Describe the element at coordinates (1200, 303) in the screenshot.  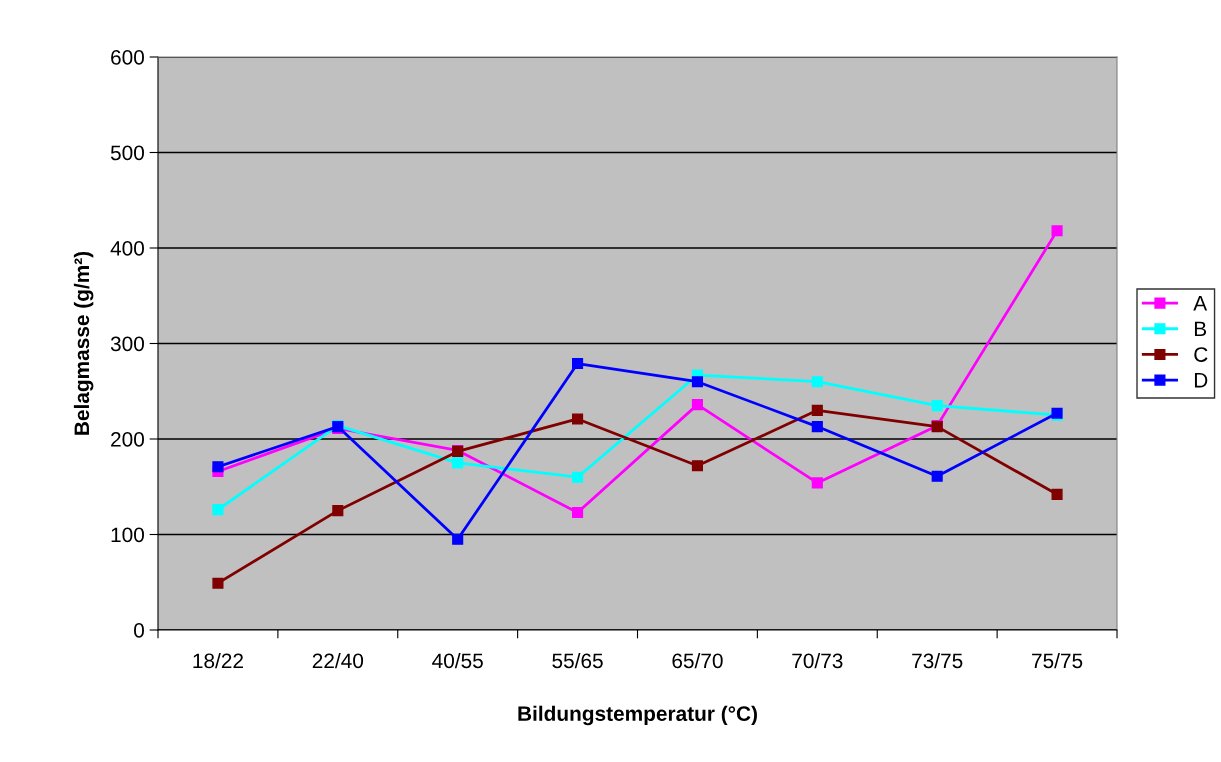
I see `legend-label: A` at that location.